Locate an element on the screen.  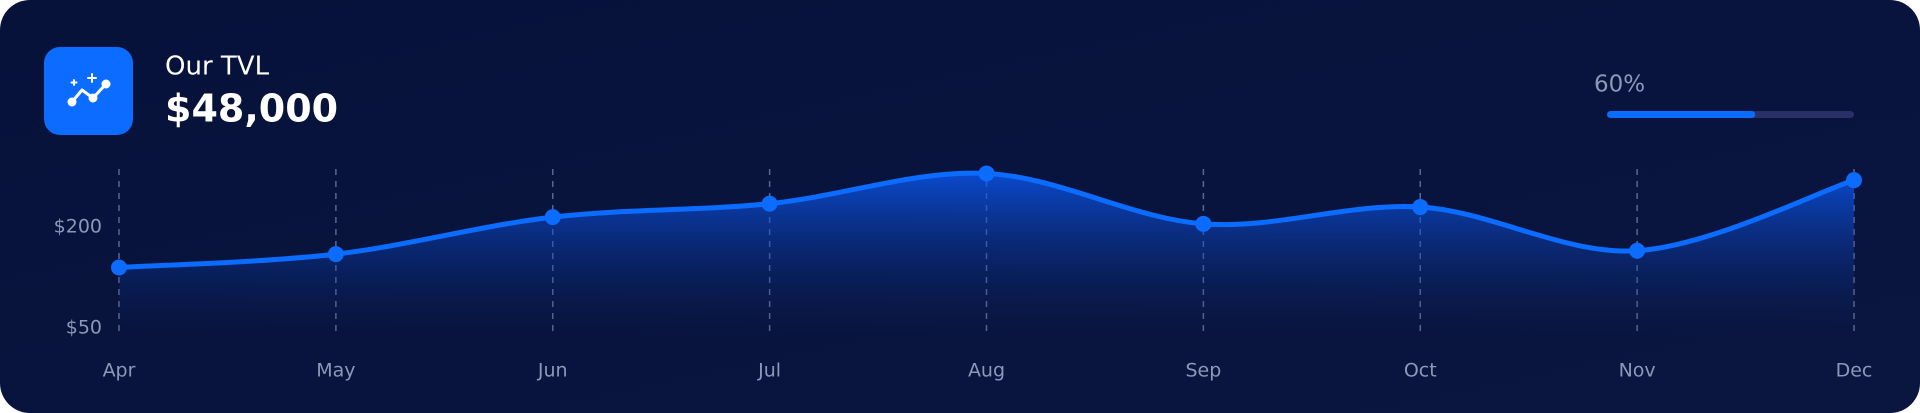
x-tick-label: Apr is located at coordinates (119, 371).